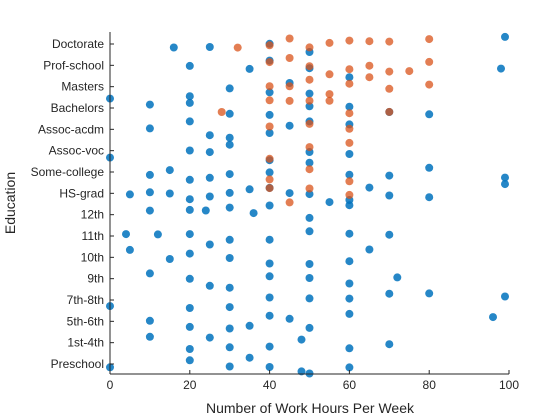 This screenshot has height=420, width=560. Describe the element at coordinates (509, 385) in the screenshot. I see `x-tick-label: 100` at that location.